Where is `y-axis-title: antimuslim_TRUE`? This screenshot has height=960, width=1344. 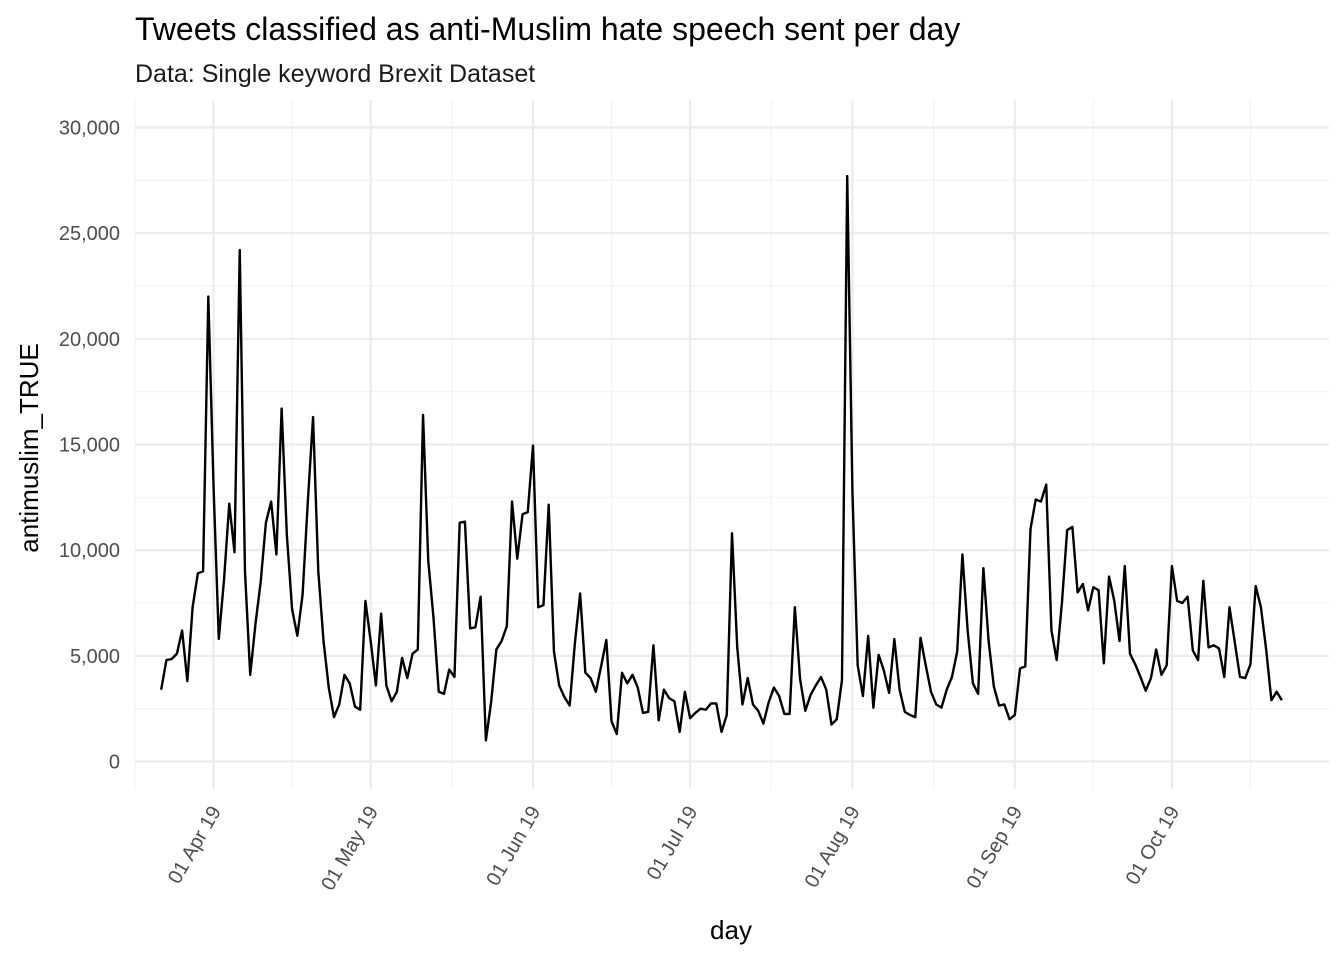 y-axis-title: antimuslim_TRUE is located at coordinates (29, 448).